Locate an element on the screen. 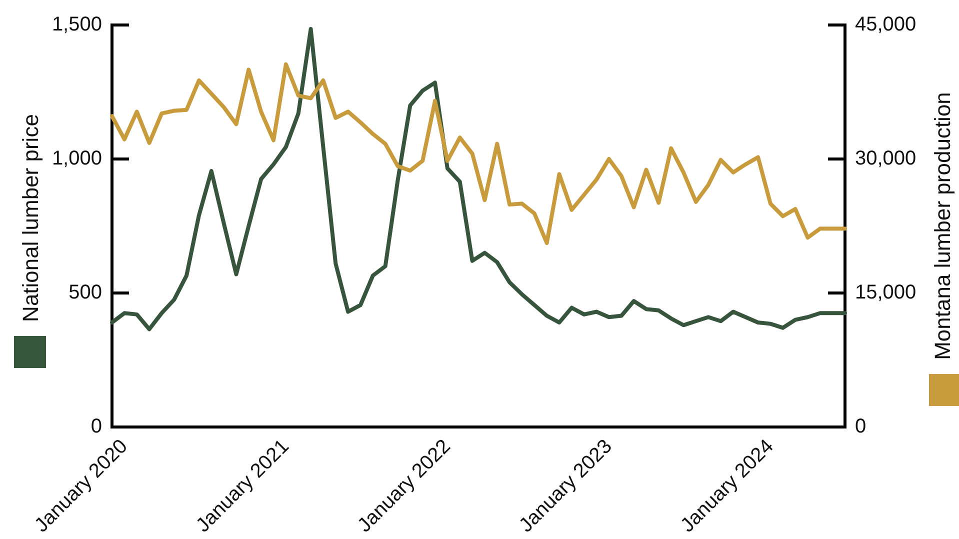  y2-tick-label: 30,000 is located at coordinates (885, 159).